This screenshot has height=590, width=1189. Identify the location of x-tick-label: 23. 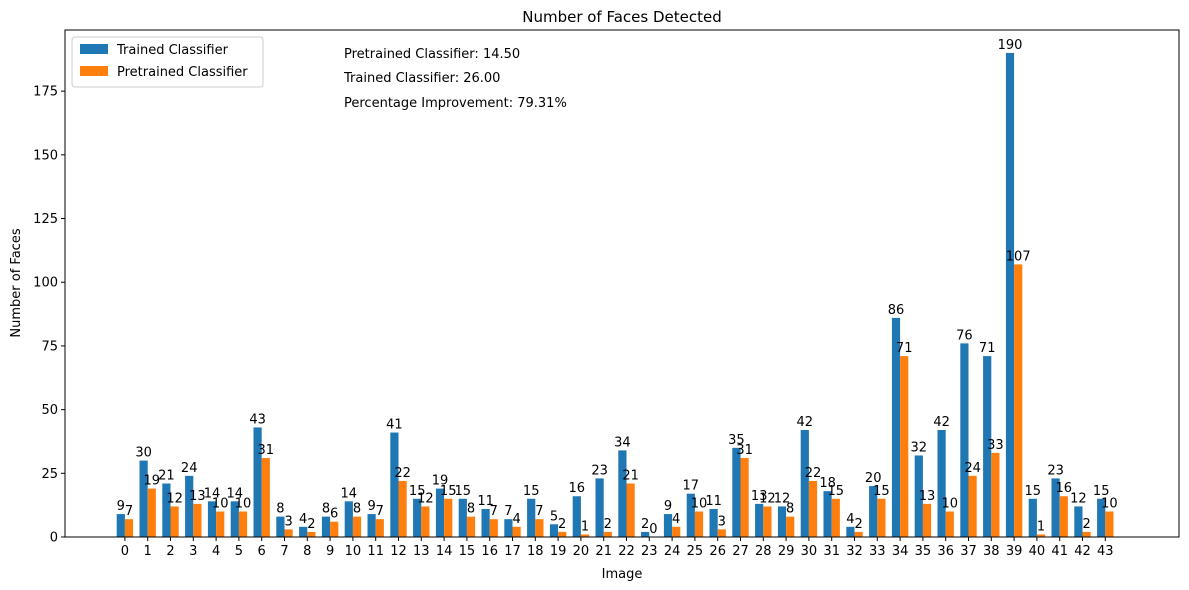
(649, 551).